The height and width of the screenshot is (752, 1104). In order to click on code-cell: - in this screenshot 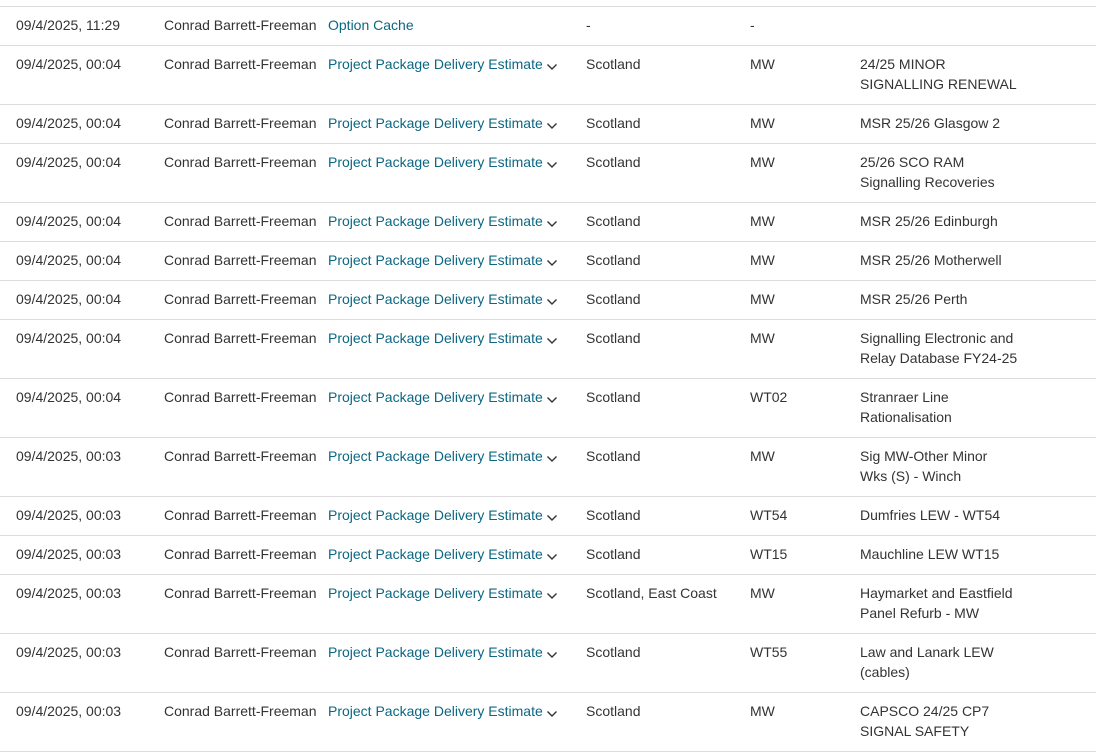, I will do `click(805, 26)`.